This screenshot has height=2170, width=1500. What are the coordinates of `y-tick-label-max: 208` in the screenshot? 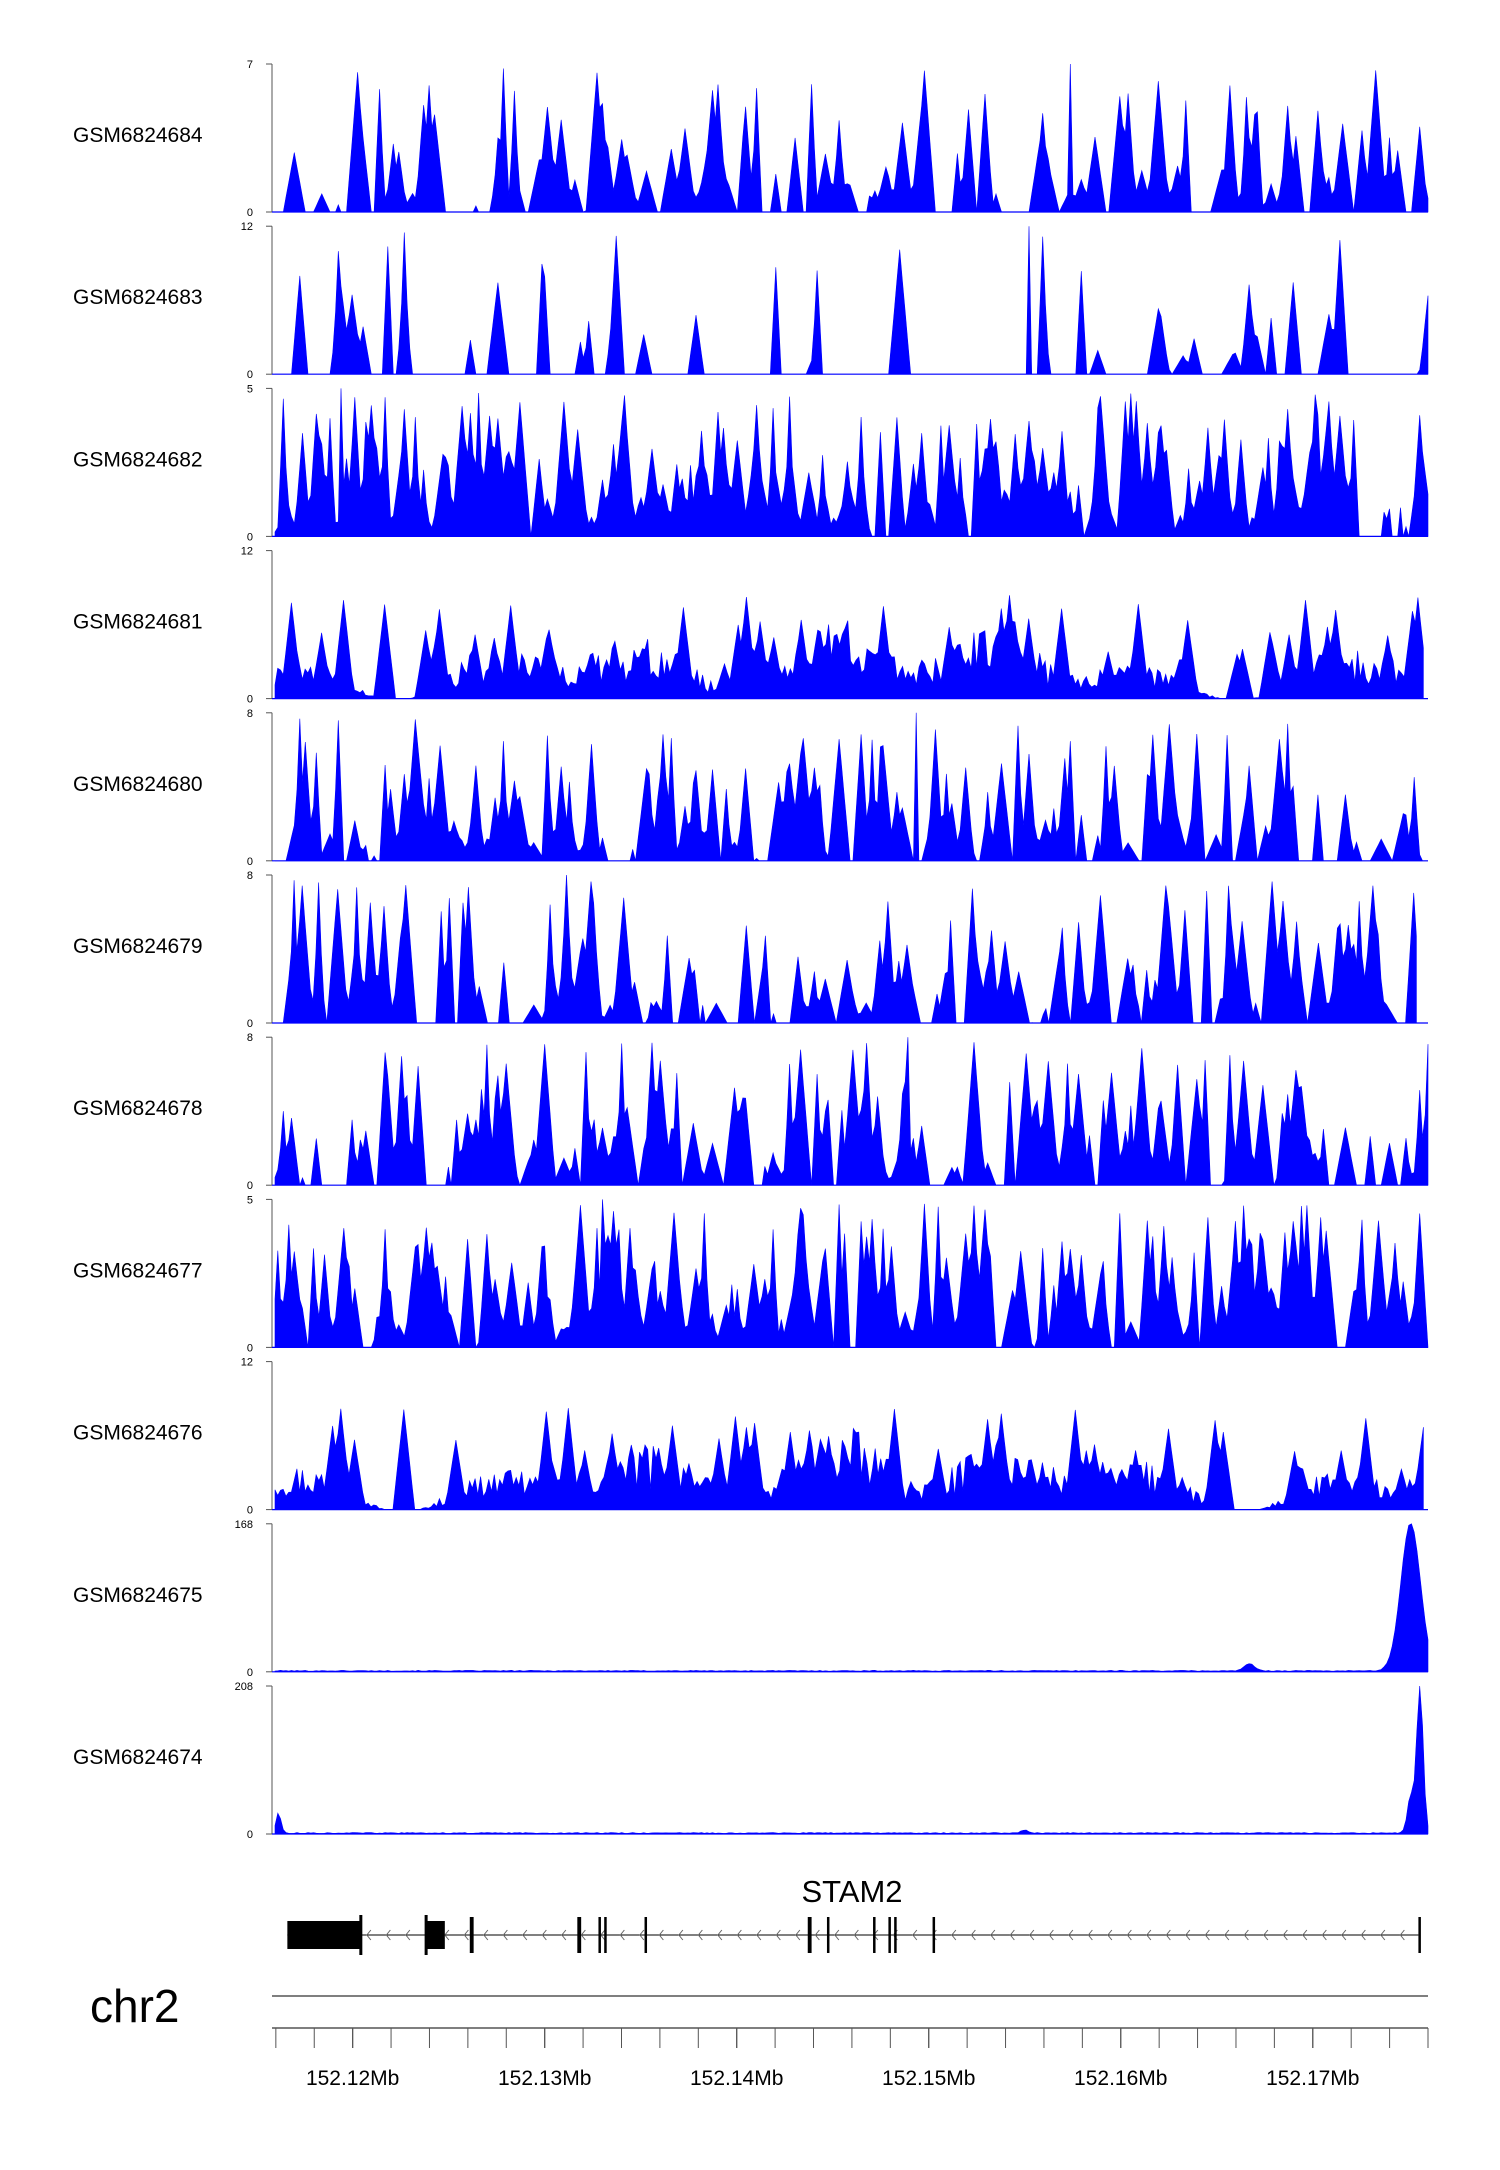 It's located at (244, 1687).